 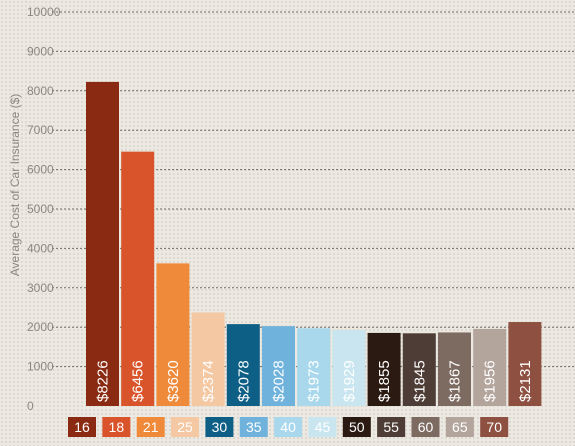 What do you see at coordinates (40, 288) in the screenshot?
I see `y-tick-label: 3000` at bounding box center [40, 288].